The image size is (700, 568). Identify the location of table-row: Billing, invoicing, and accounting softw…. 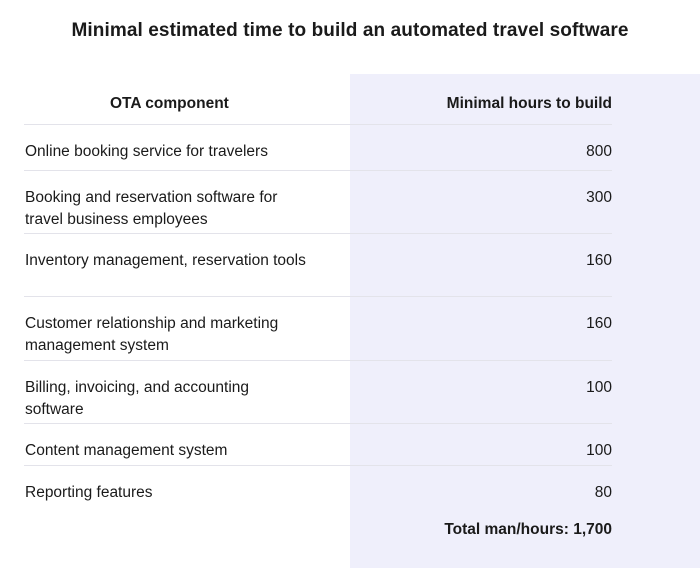
(318, 391).